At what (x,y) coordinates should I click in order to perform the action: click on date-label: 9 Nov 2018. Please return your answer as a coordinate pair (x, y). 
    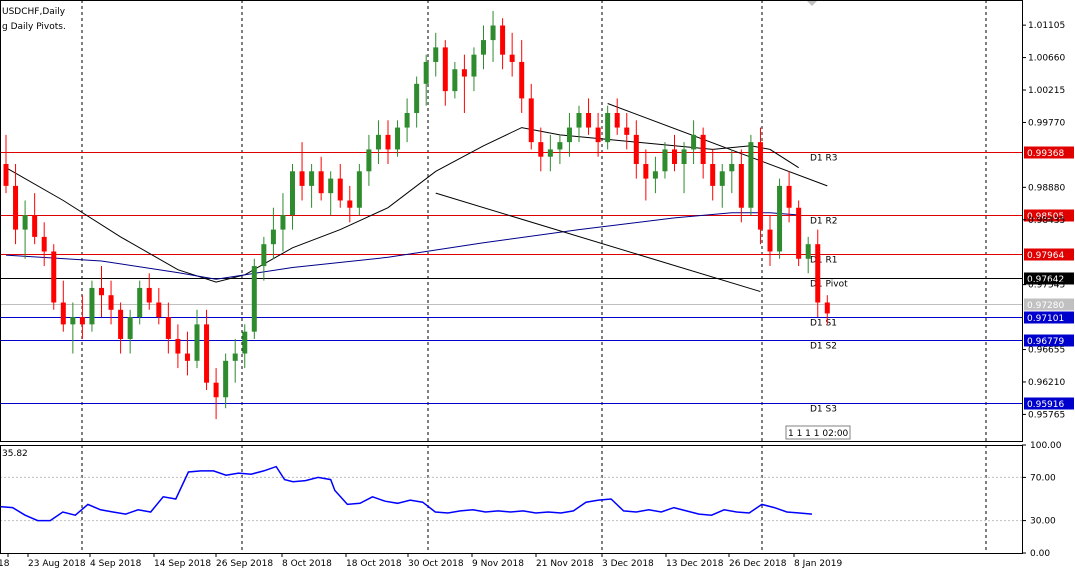
    Looking at the image, I should click on (498, 564).